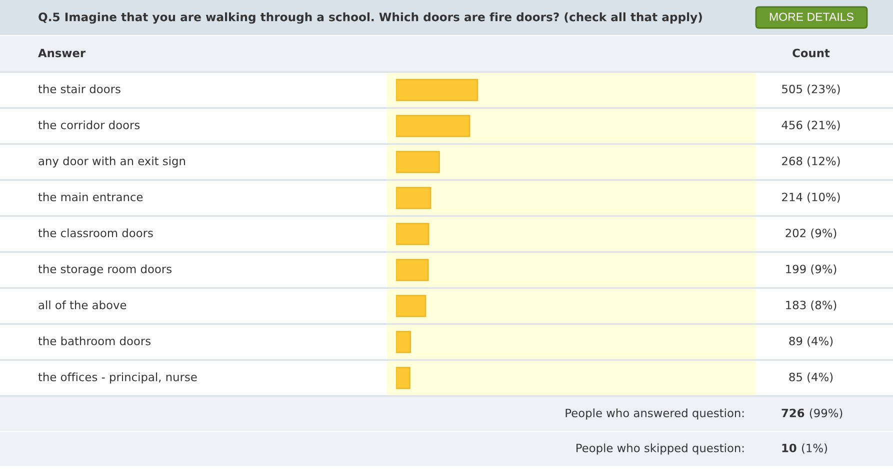 The height and width of the screenshot is (469, 893). Describe the element at coordinates (811, 53) in the screenshot. I see `text: Count` at that location.